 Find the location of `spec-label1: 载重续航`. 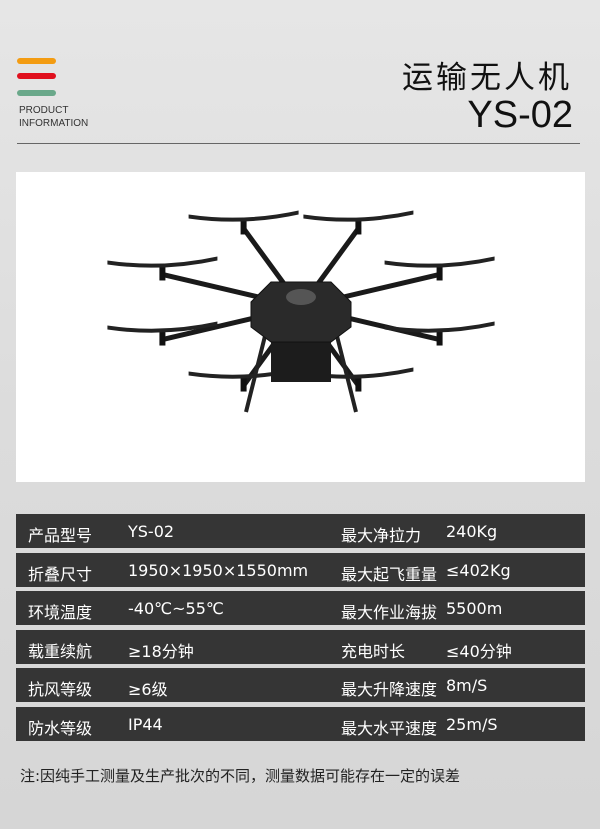

spec-label1: 载重续航 is located at coordinates (60, 651).